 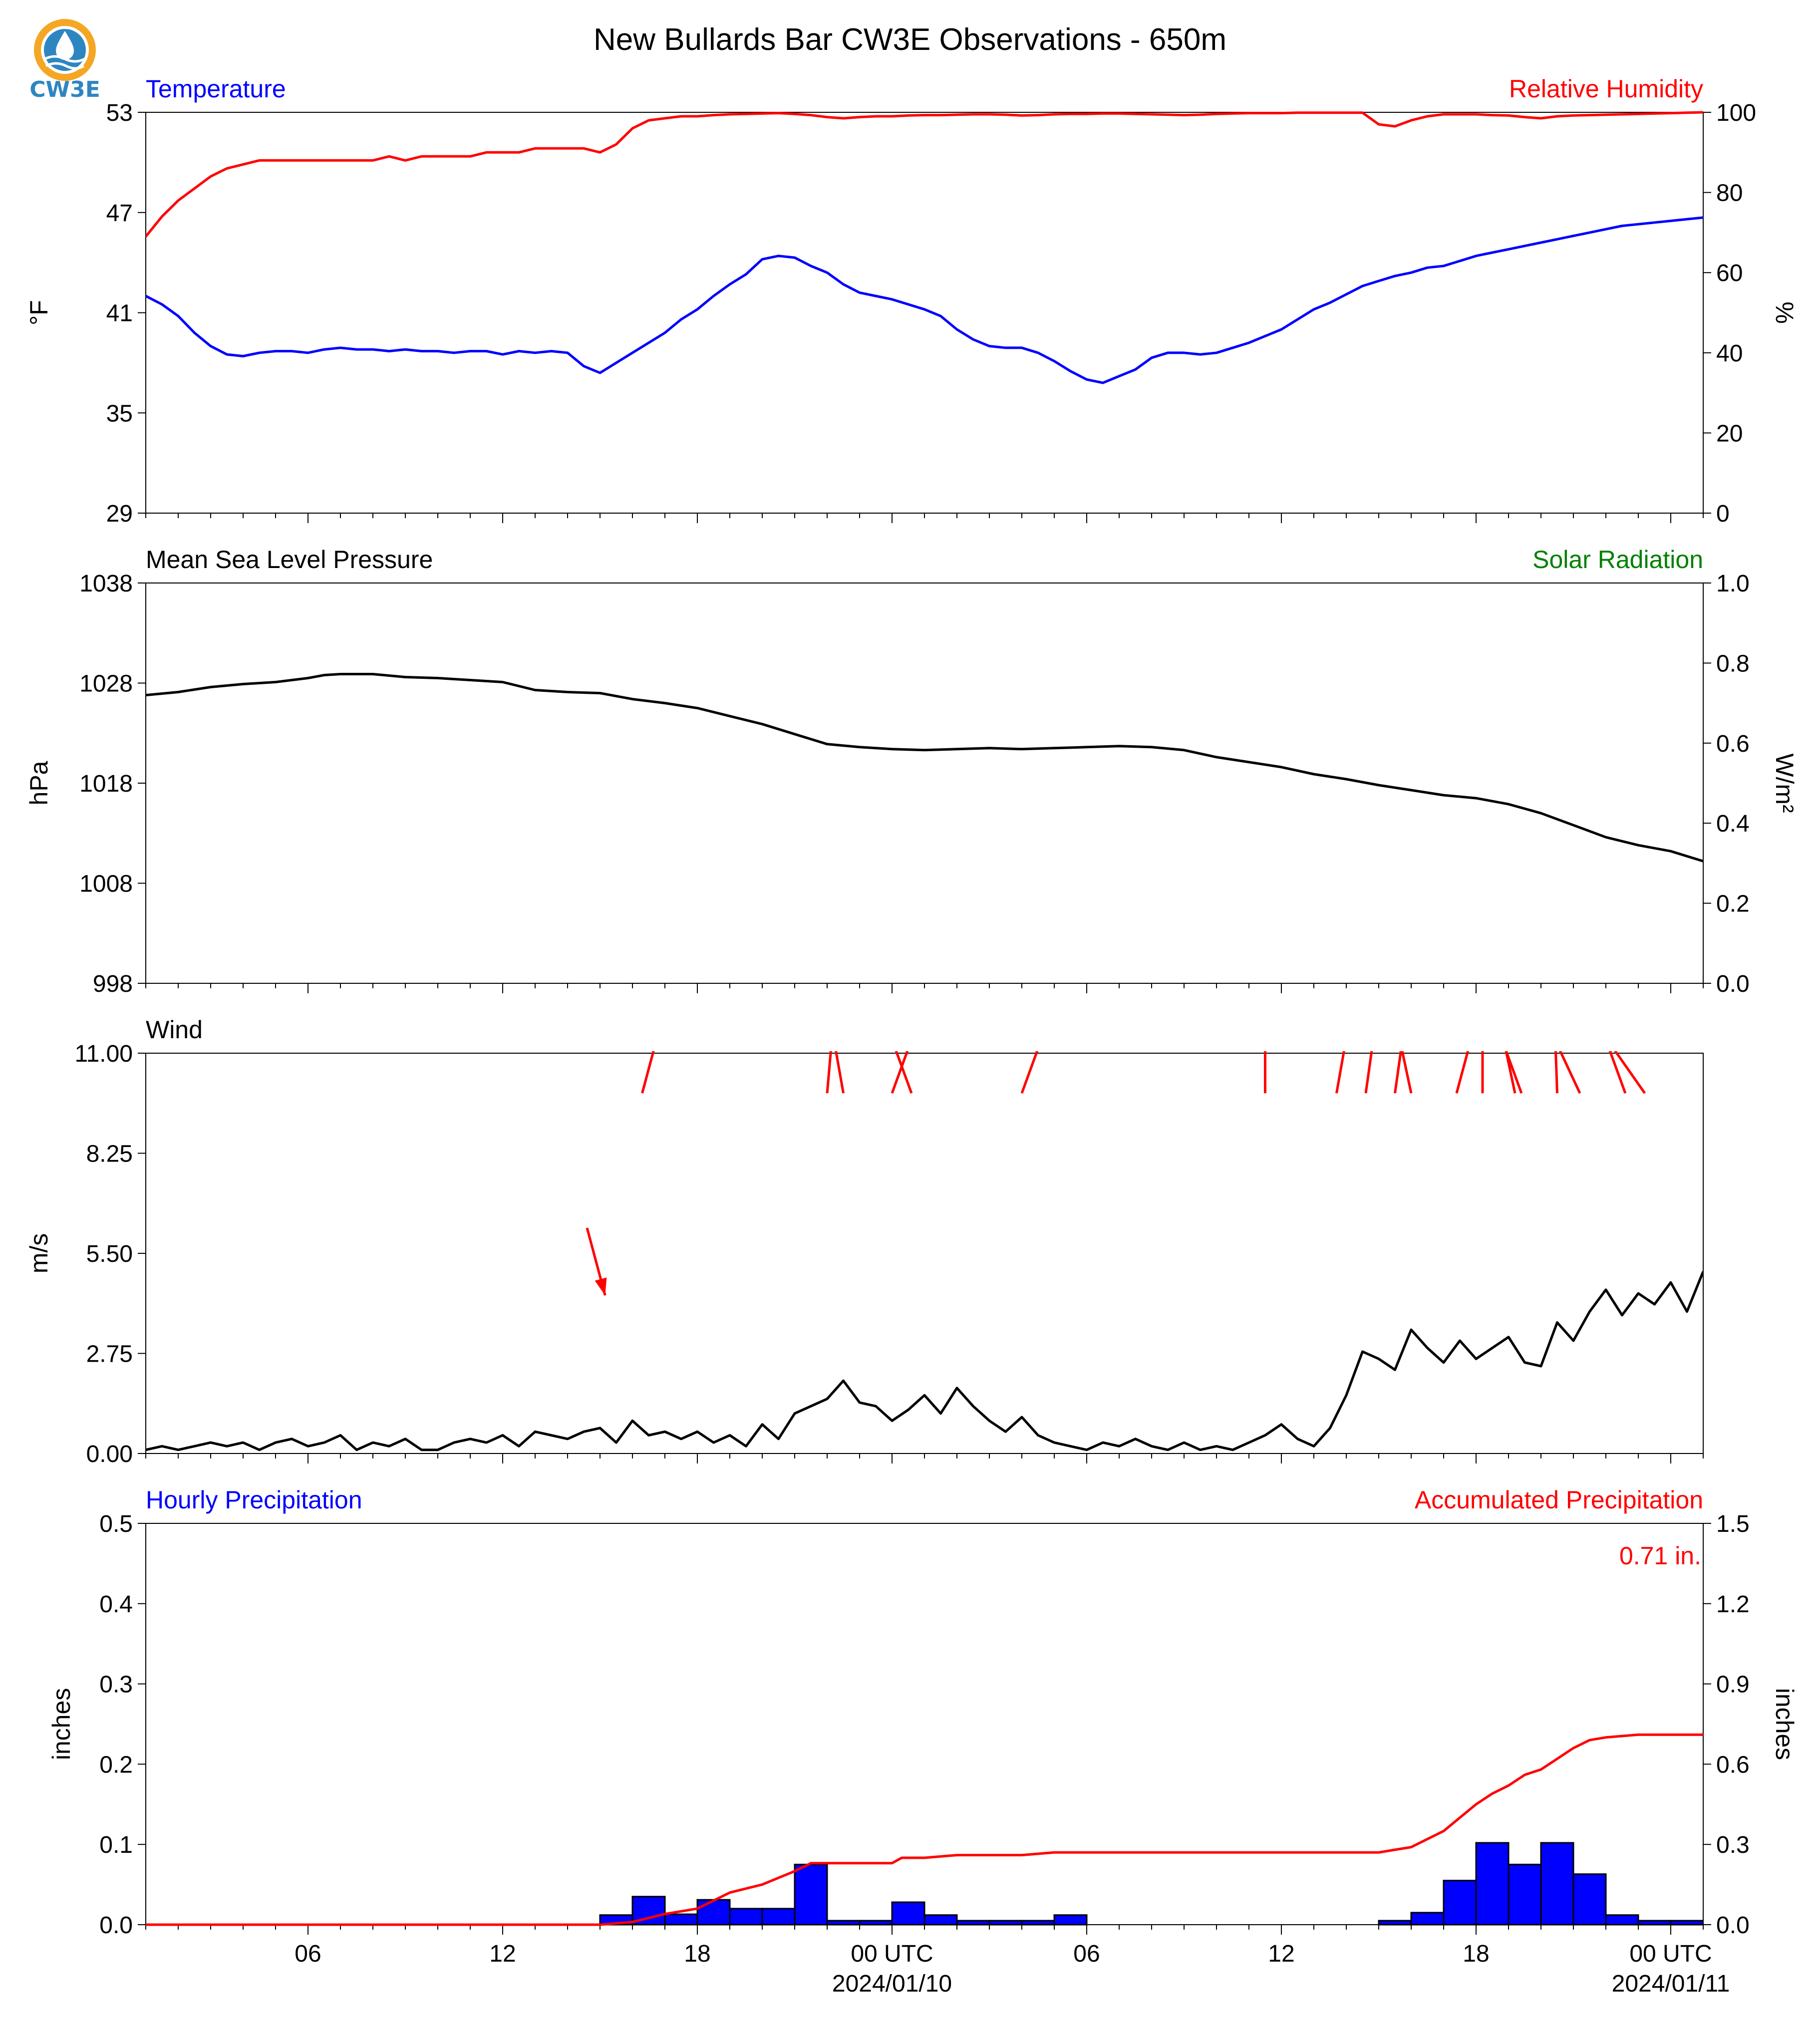 I want to click on y-tick-label-right: 0.3, so click(x=1733, y=1845).